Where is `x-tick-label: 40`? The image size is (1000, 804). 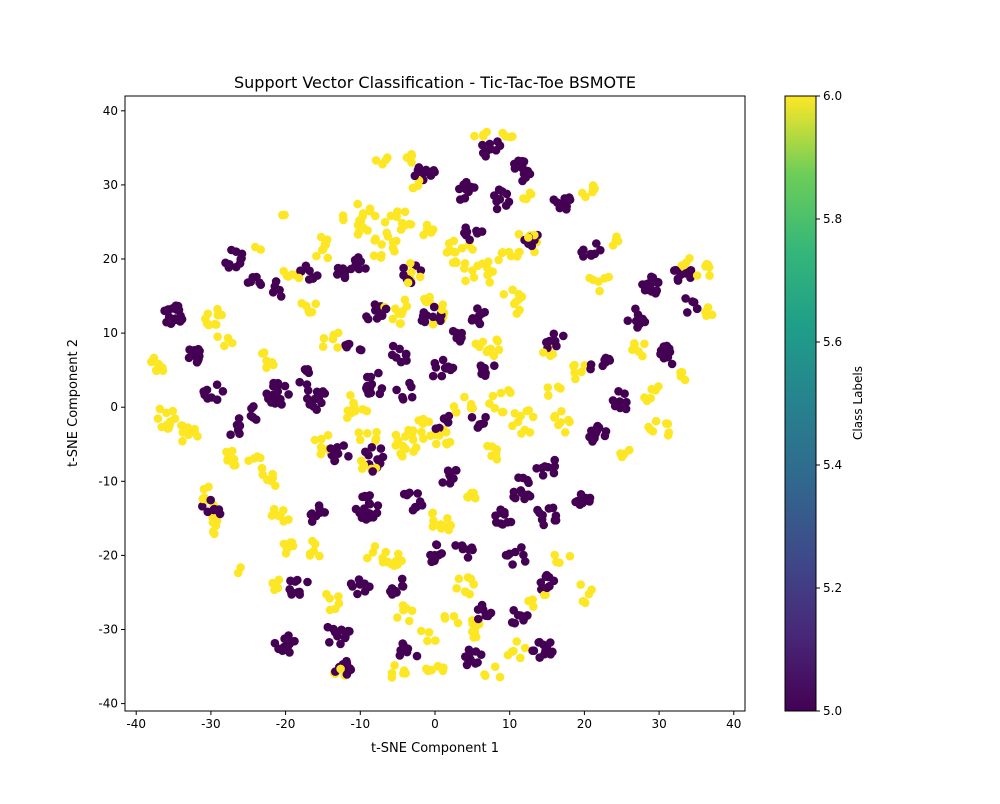 x-tick-label: 40 is located at coordinates (733, 724).